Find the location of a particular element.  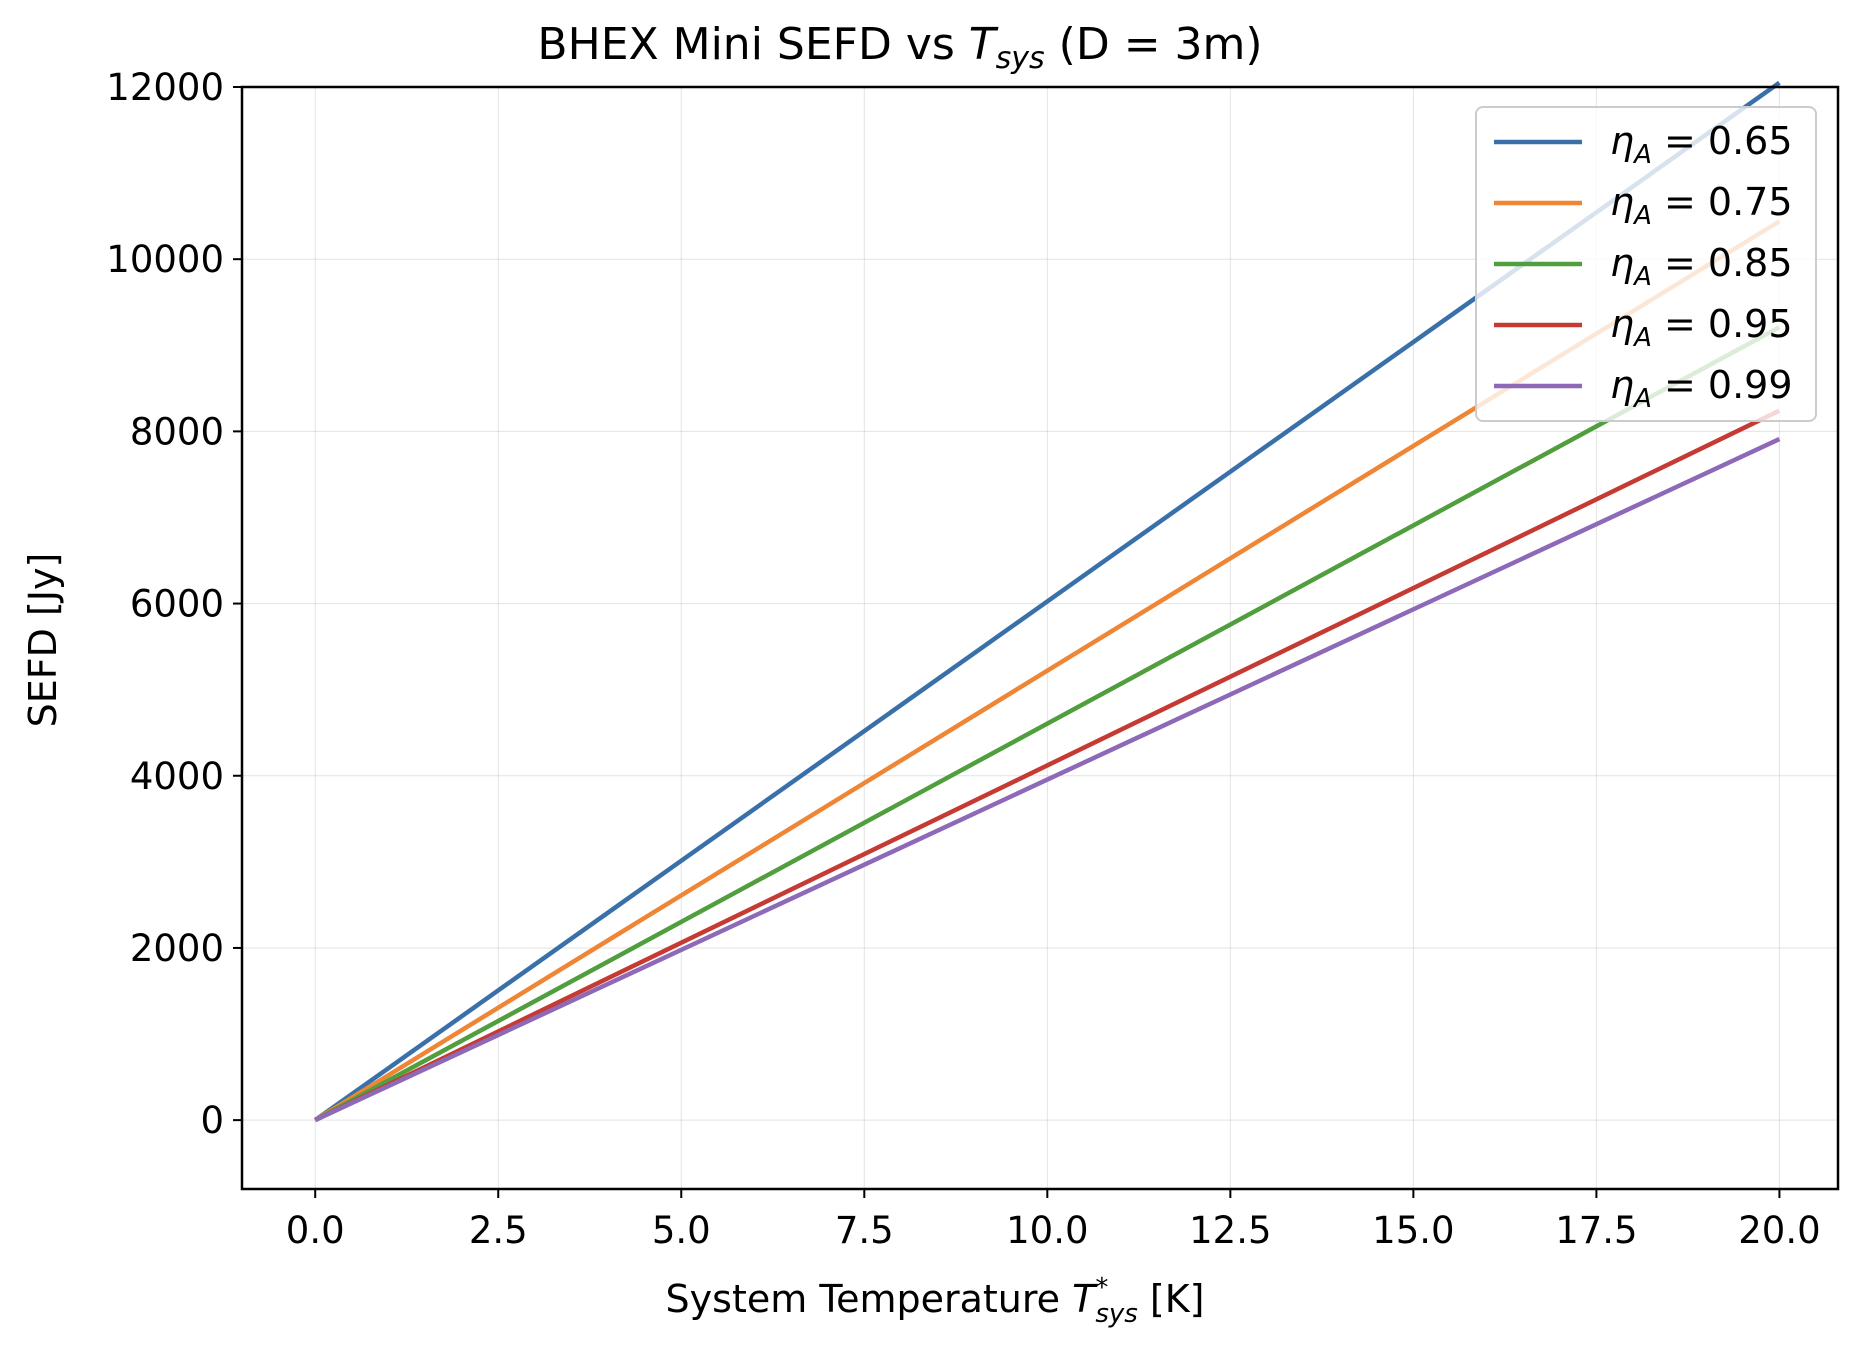

legend-entry: ηA = 0.95 is located at coordinates (1643, 327).